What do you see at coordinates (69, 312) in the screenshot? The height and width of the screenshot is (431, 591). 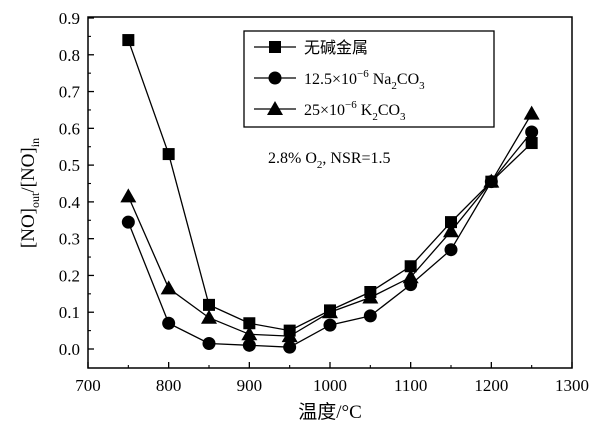 I see `y-tick-label: 0.1` at bounding box center [69, 312].